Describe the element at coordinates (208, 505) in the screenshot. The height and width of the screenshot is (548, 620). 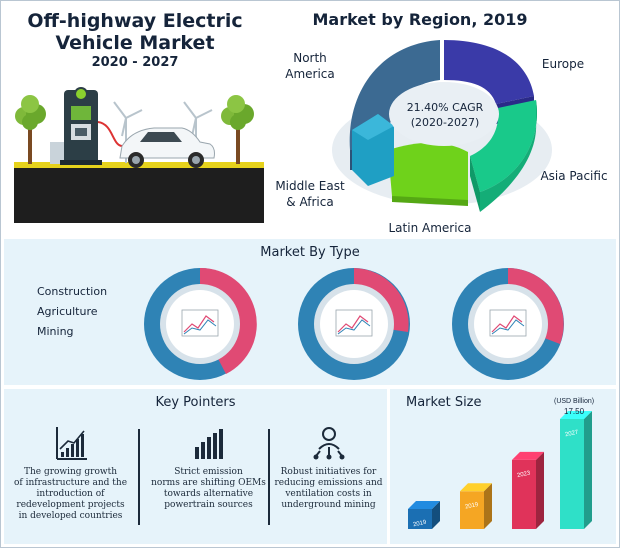
I see `kp2-line4: powertrain sources` at that location.